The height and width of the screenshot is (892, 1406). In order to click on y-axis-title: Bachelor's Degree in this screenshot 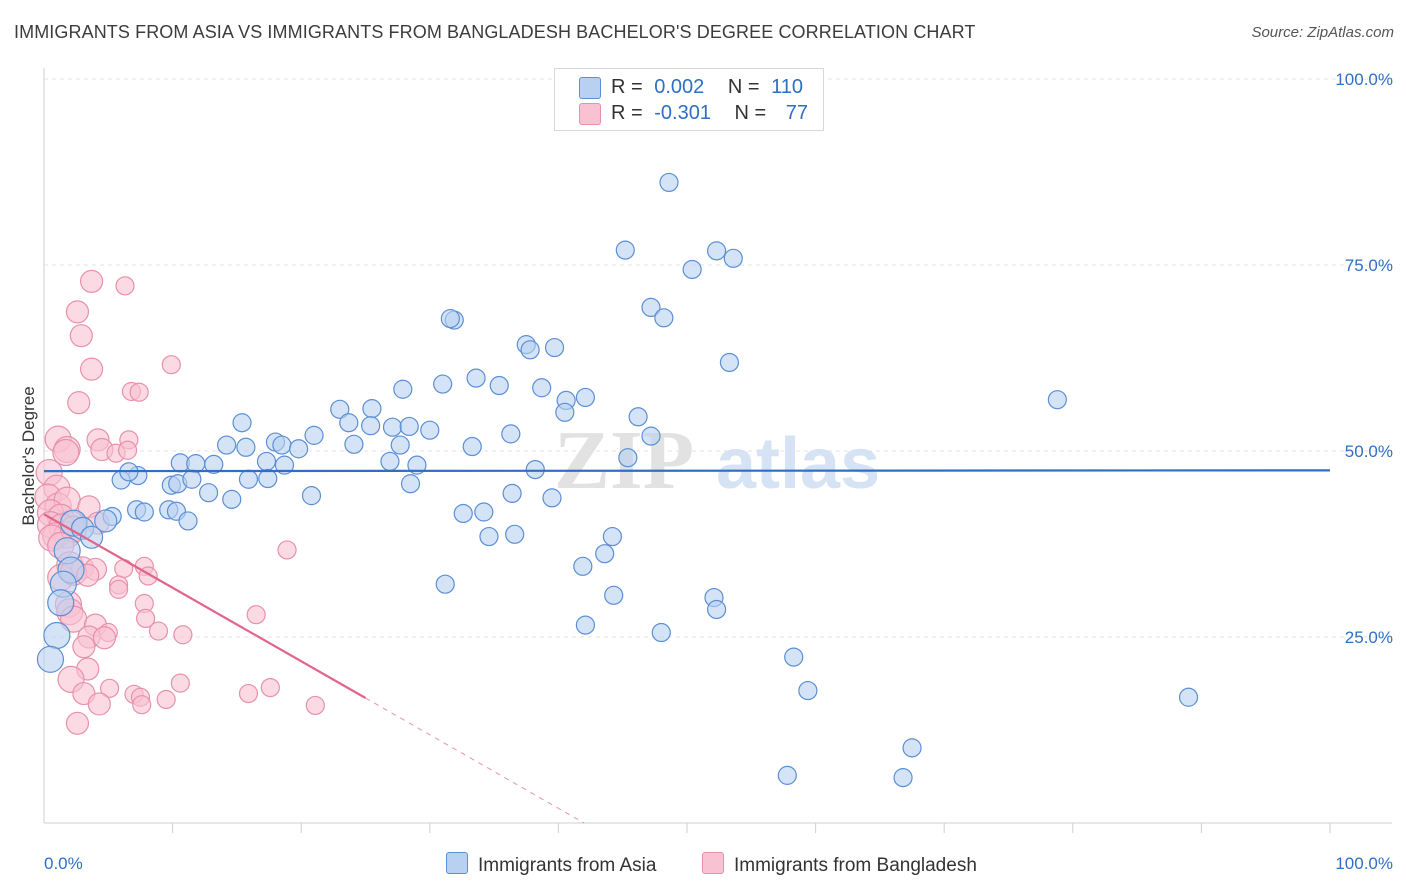, I will do `click(28, 455)`.